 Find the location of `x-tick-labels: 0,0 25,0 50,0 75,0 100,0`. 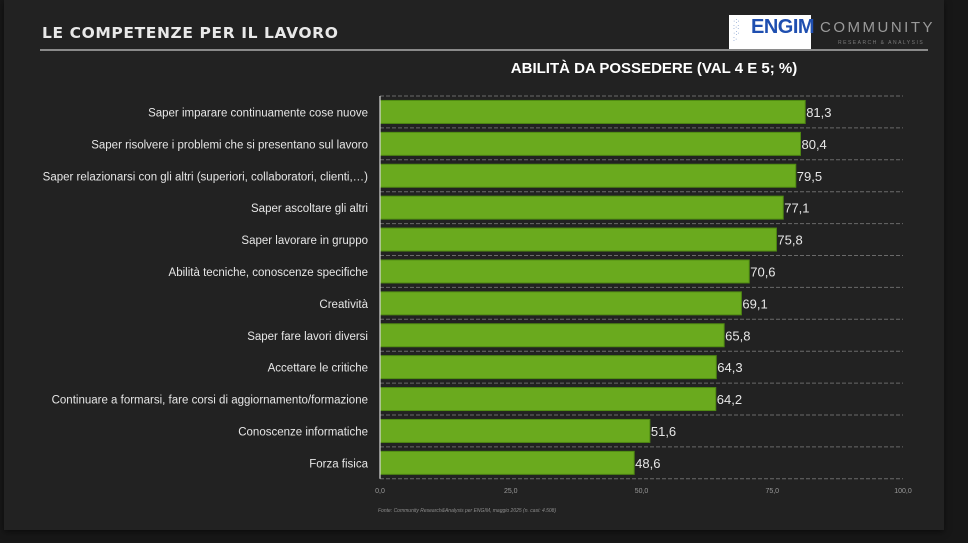

x-tick-labels: 0,0 25,0 50,0 75,0 100,0 is located at coordinates (643, 491).